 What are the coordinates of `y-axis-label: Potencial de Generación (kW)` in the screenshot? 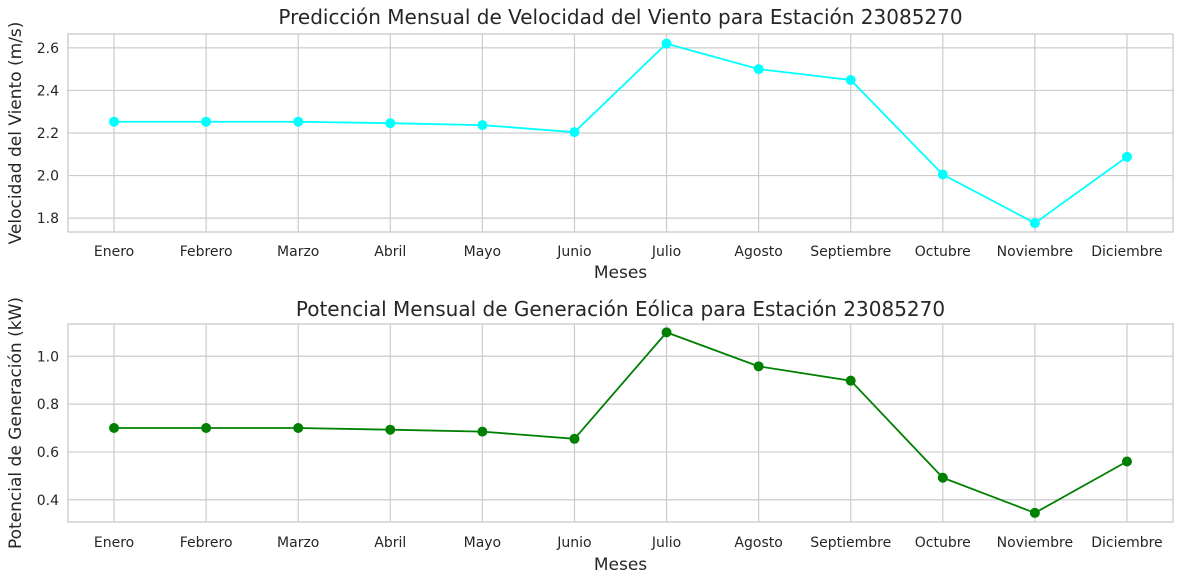 It's located at (16, 423).